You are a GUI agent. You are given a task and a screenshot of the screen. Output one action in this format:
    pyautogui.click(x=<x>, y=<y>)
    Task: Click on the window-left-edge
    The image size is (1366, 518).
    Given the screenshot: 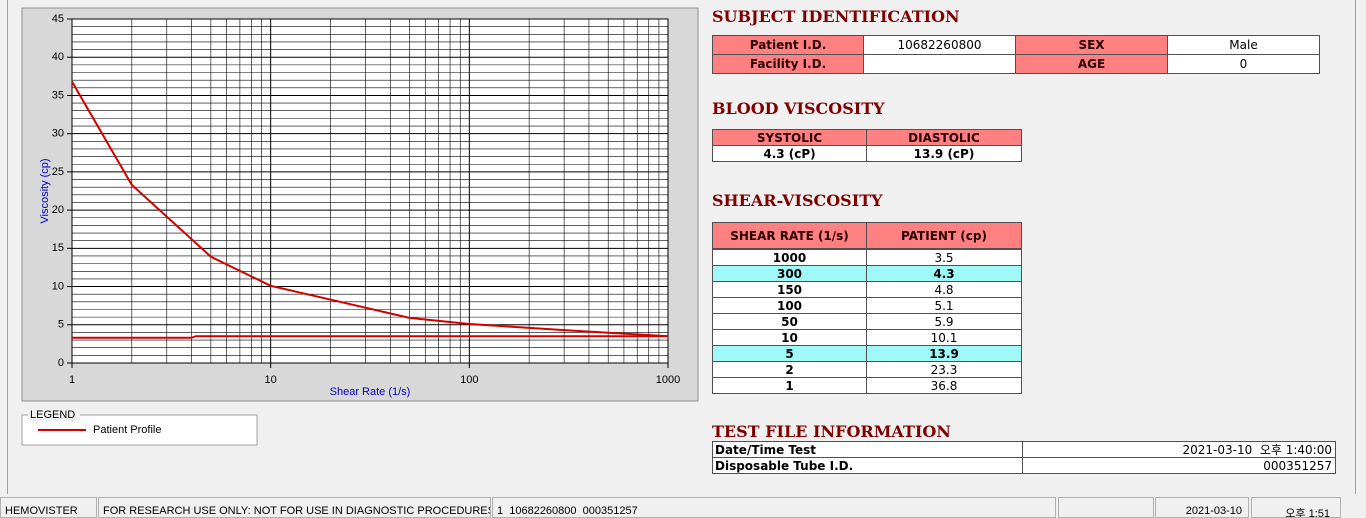 What is the action you would take?
    pyautogui.click(x=7, y=247)
    